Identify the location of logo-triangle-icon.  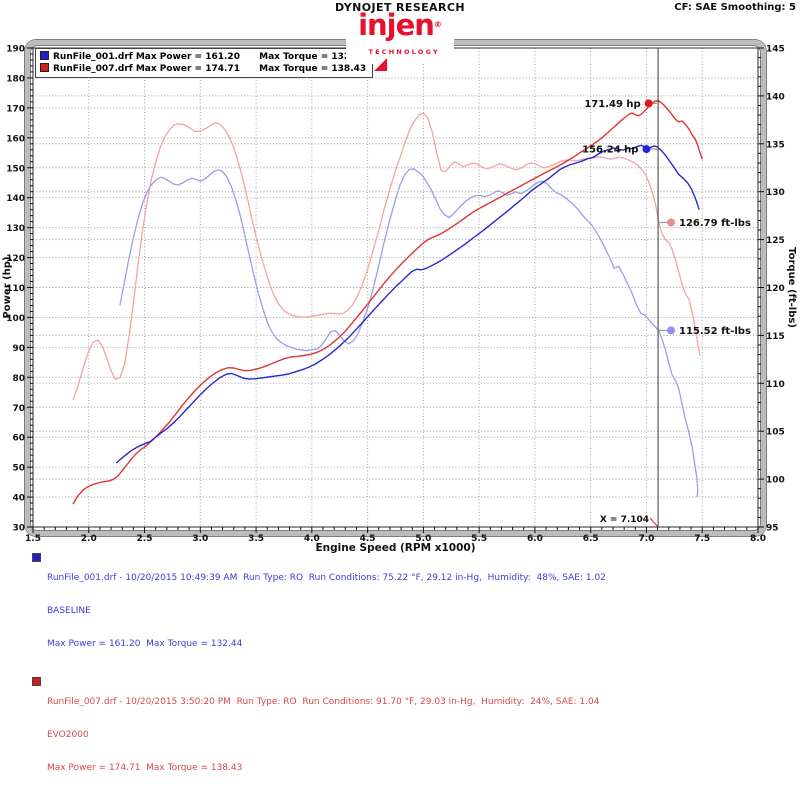
(381, 64).